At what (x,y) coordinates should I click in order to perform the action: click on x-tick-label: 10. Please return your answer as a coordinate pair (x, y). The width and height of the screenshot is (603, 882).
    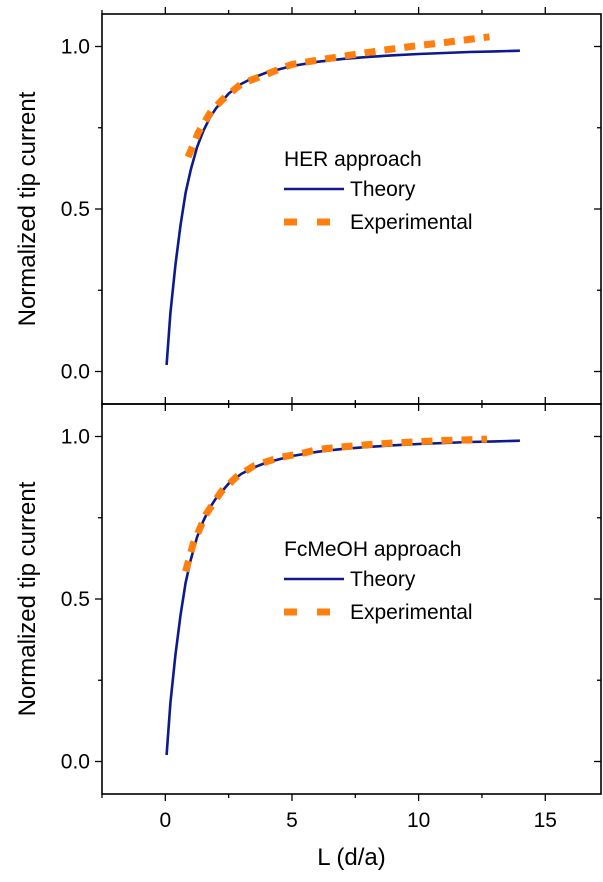
    Looking at the image, I should click on (418, 820).